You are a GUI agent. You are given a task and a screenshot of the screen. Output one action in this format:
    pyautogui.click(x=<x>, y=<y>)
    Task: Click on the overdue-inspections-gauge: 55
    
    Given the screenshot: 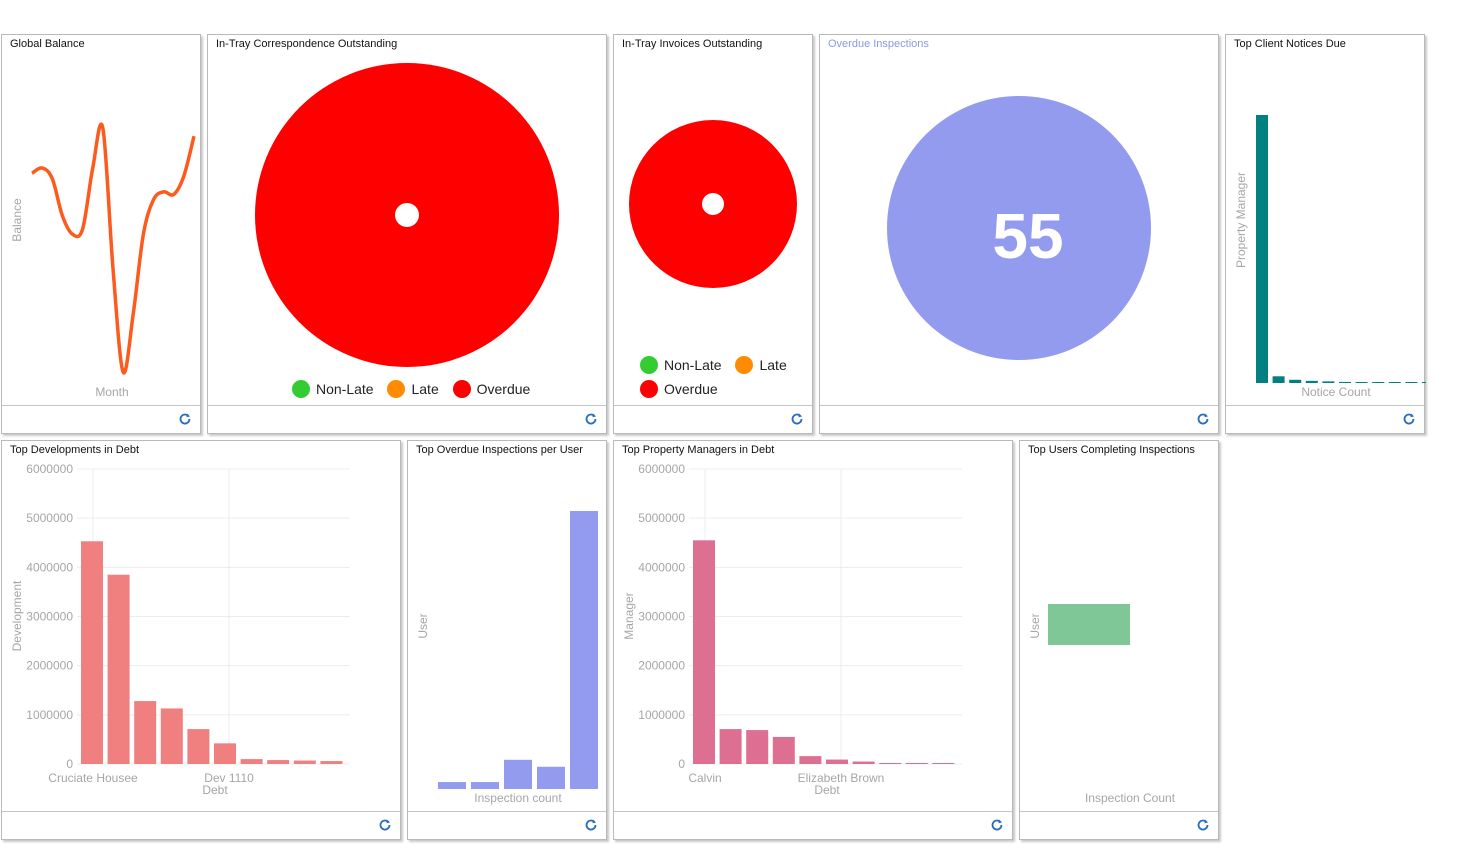 What is the action you would take?
    pyautogui.click(x=1019, y=228)
    